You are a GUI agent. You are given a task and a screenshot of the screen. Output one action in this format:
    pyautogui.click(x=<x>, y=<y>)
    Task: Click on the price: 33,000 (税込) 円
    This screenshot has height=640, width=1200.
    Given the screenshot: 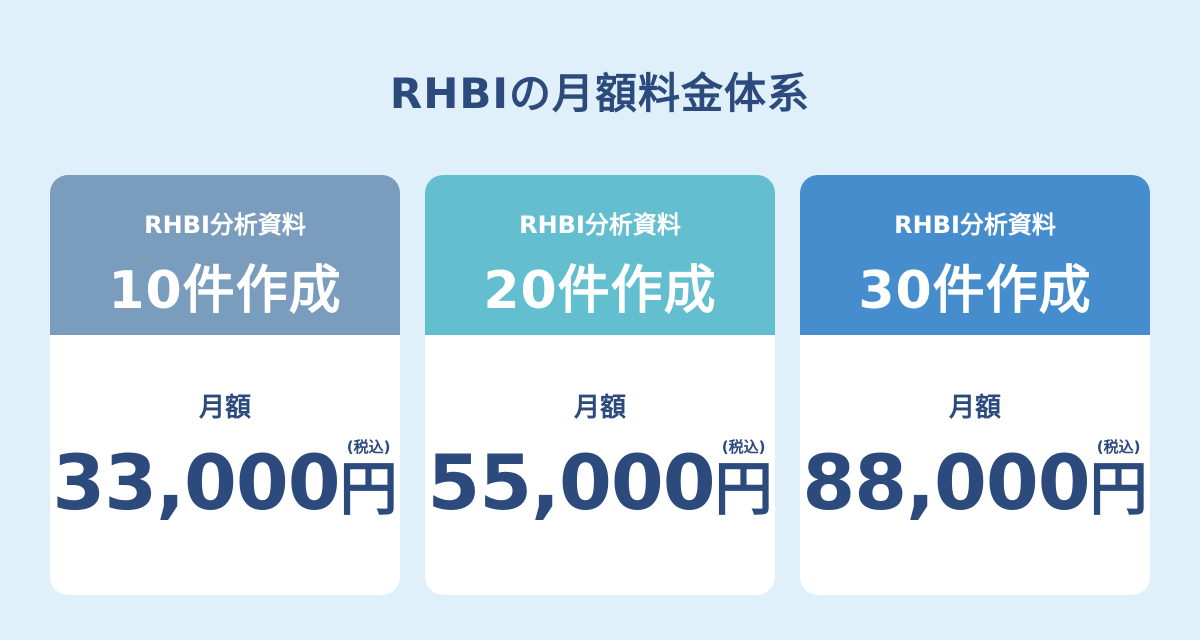 What is the action you would take?
    pyautogui.click(x=225, y=482)
    